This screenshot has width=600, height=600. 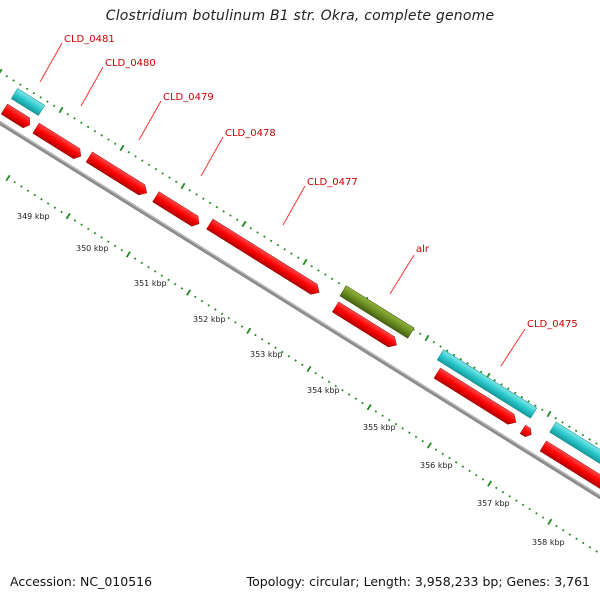 I want to click on scale-label-353: 353 kbp, so click(x=266, y=354).